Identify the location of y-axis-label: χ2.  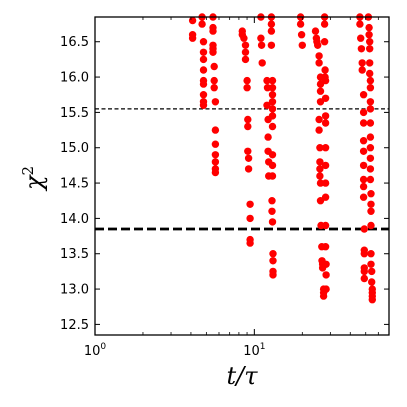
(33, 179).